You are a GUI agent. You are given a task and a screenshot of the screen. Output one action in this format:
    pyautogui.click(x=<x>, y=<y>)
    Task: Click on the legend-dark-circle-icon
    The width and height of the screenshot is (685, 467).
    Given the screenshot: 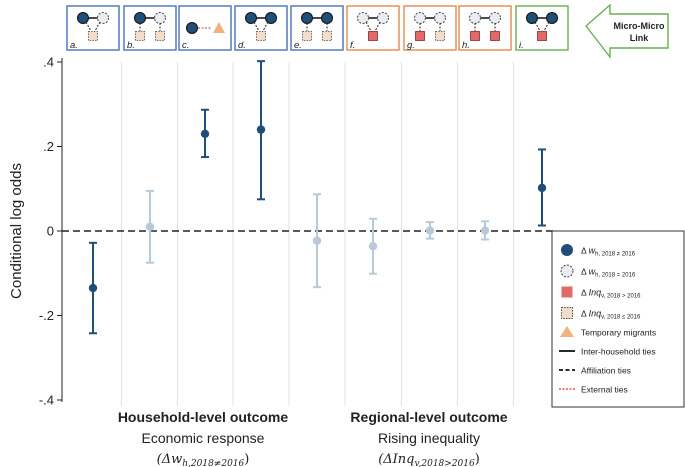 What is the action you would take?
    pyautogui.click(x=567, y=250)
    